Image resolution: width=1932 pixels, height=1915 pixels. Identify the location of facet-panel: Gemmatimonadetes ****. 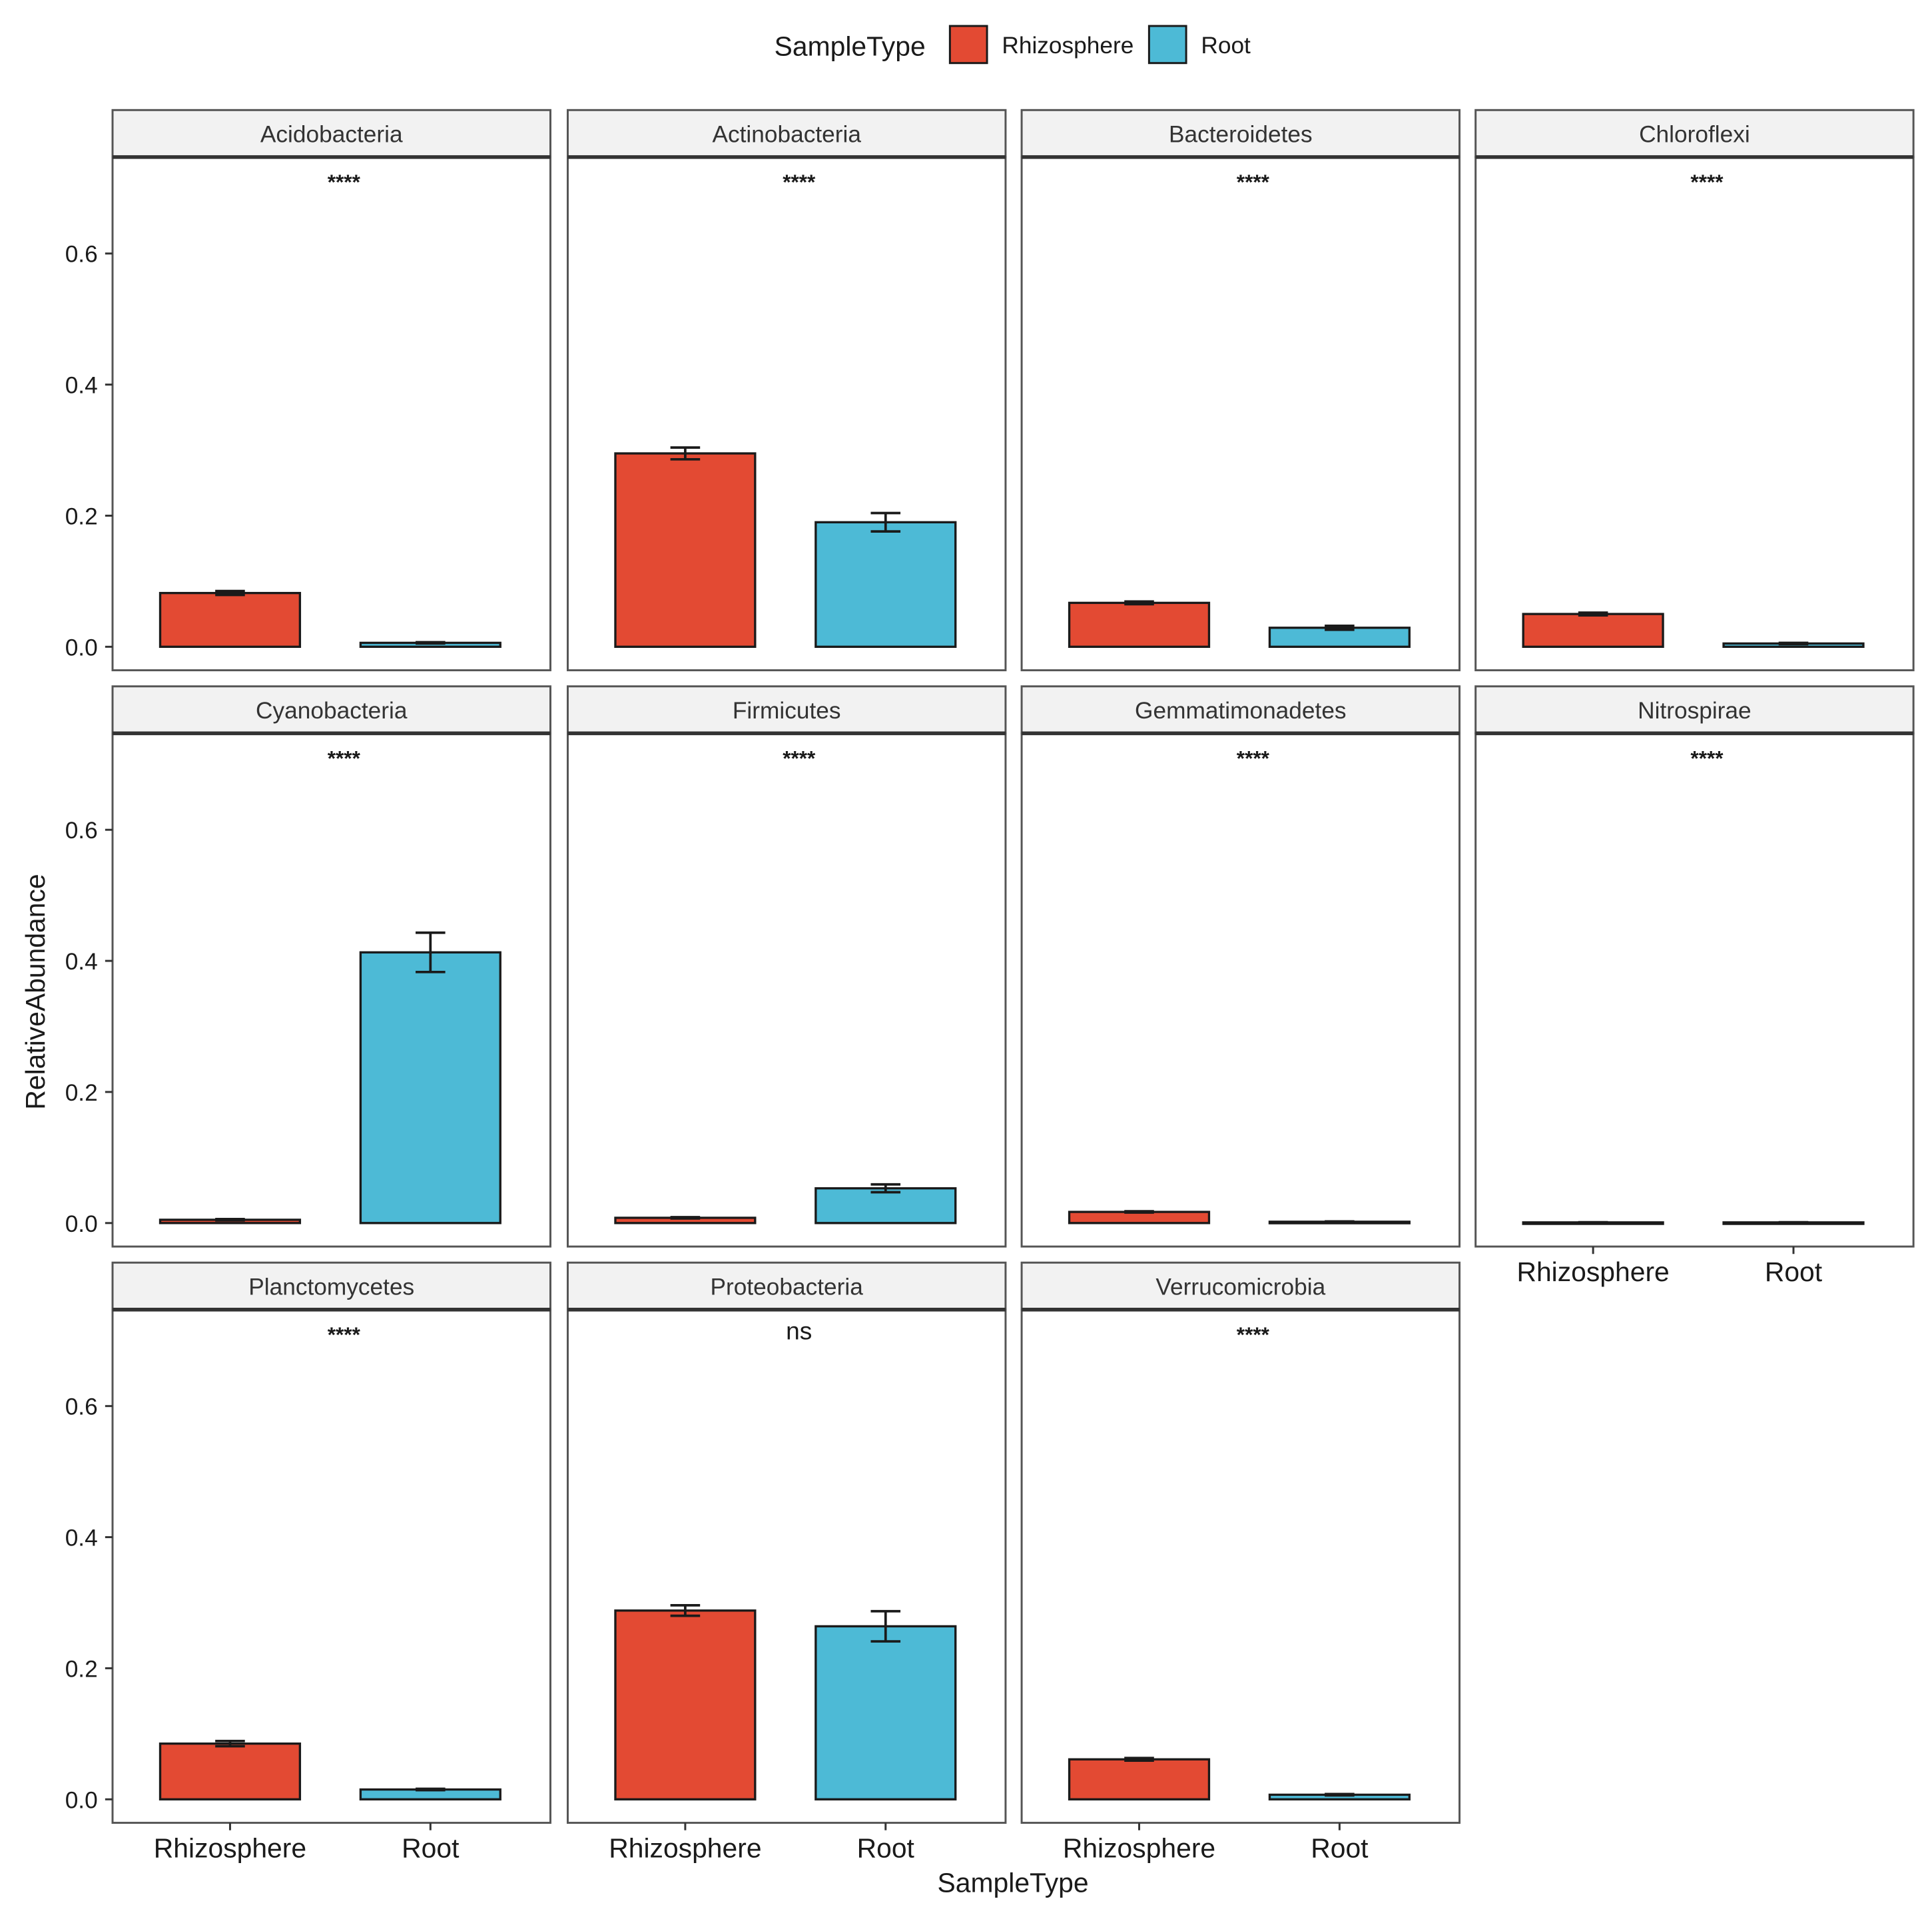
(1240, 966).